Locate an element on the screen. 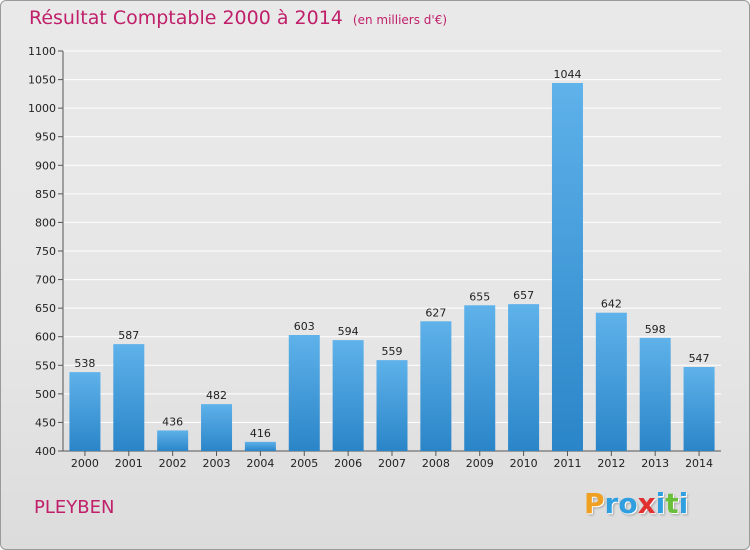 Image resolution: width=750 pixels, height=550 pixels. y-tick-label: 1000 is located at coordinates (42, 108).